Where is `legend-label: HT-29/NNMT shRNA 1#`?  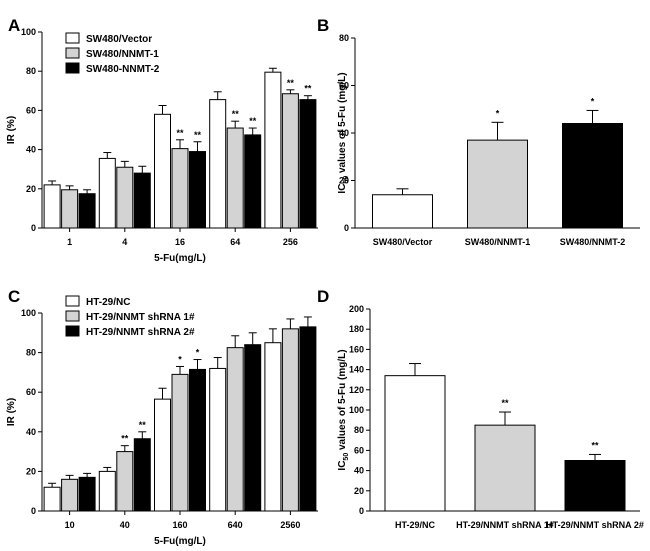
legend-label: HT-29/NNMT shRNA 1# is located at coordinates (140, 317).